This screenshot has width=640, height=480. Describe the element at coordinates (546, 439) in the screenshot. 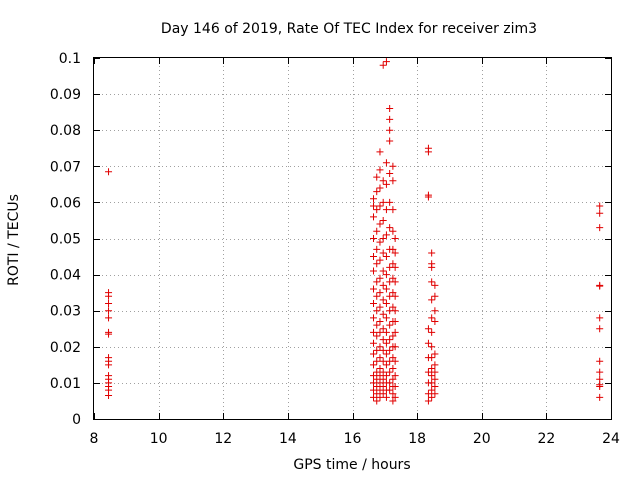

I see `x-tick-label: 22` at that location.